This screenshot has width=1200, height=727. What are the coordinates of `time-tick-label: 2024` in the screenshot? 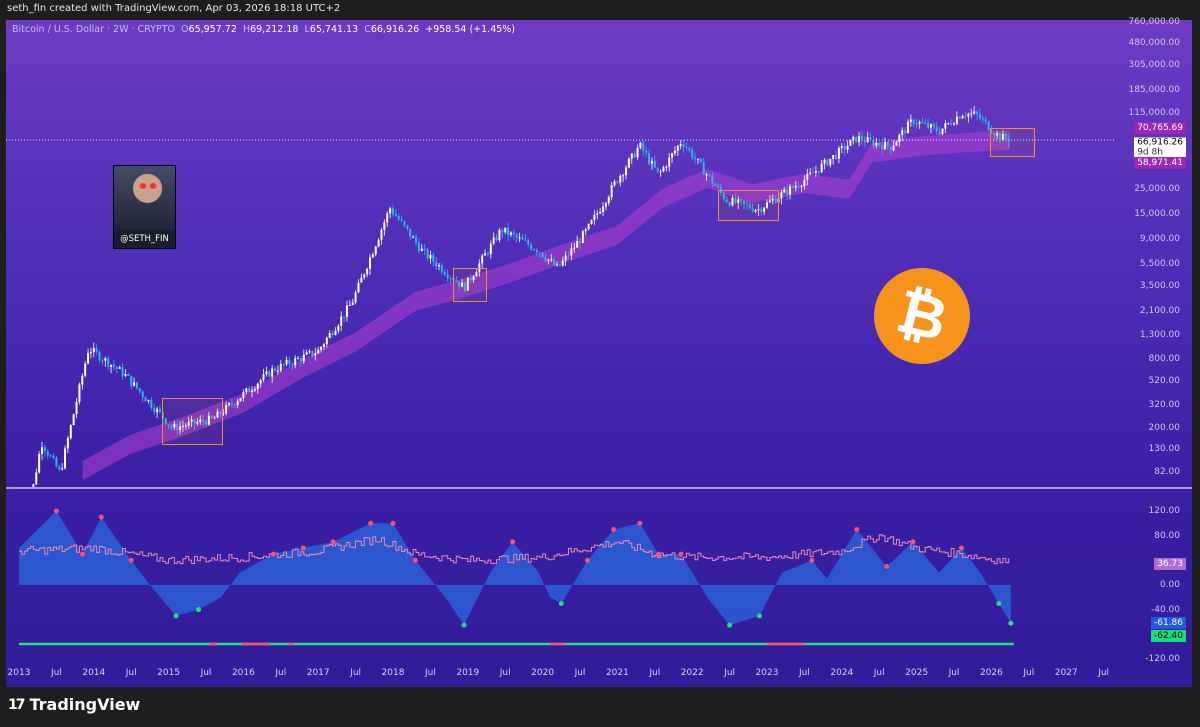 It's located at (842, 673).